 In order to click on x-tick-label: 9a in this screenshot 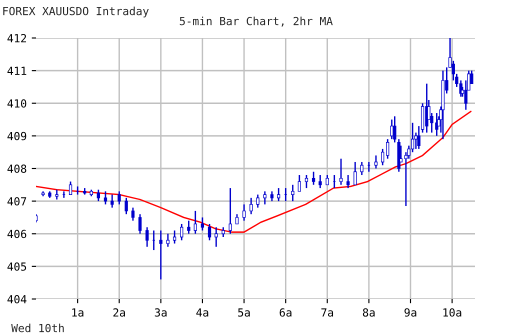, I will do `click(410, 312)`.